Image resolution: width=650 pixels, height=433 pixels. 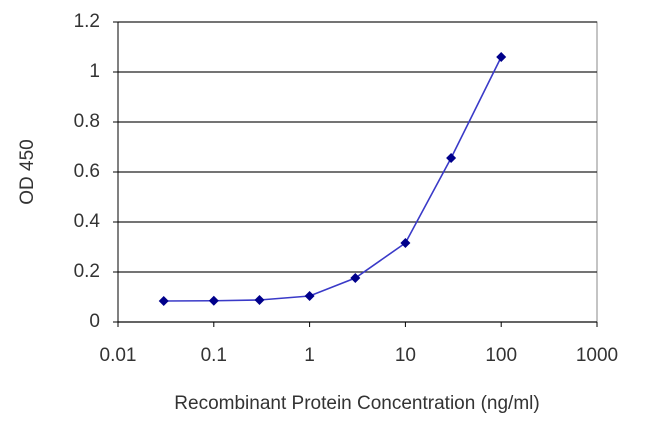 What do you see at coordinates (501, 355) in the screenshot?
I see `x-tick-label: 100` at bounding box center [501, 355].